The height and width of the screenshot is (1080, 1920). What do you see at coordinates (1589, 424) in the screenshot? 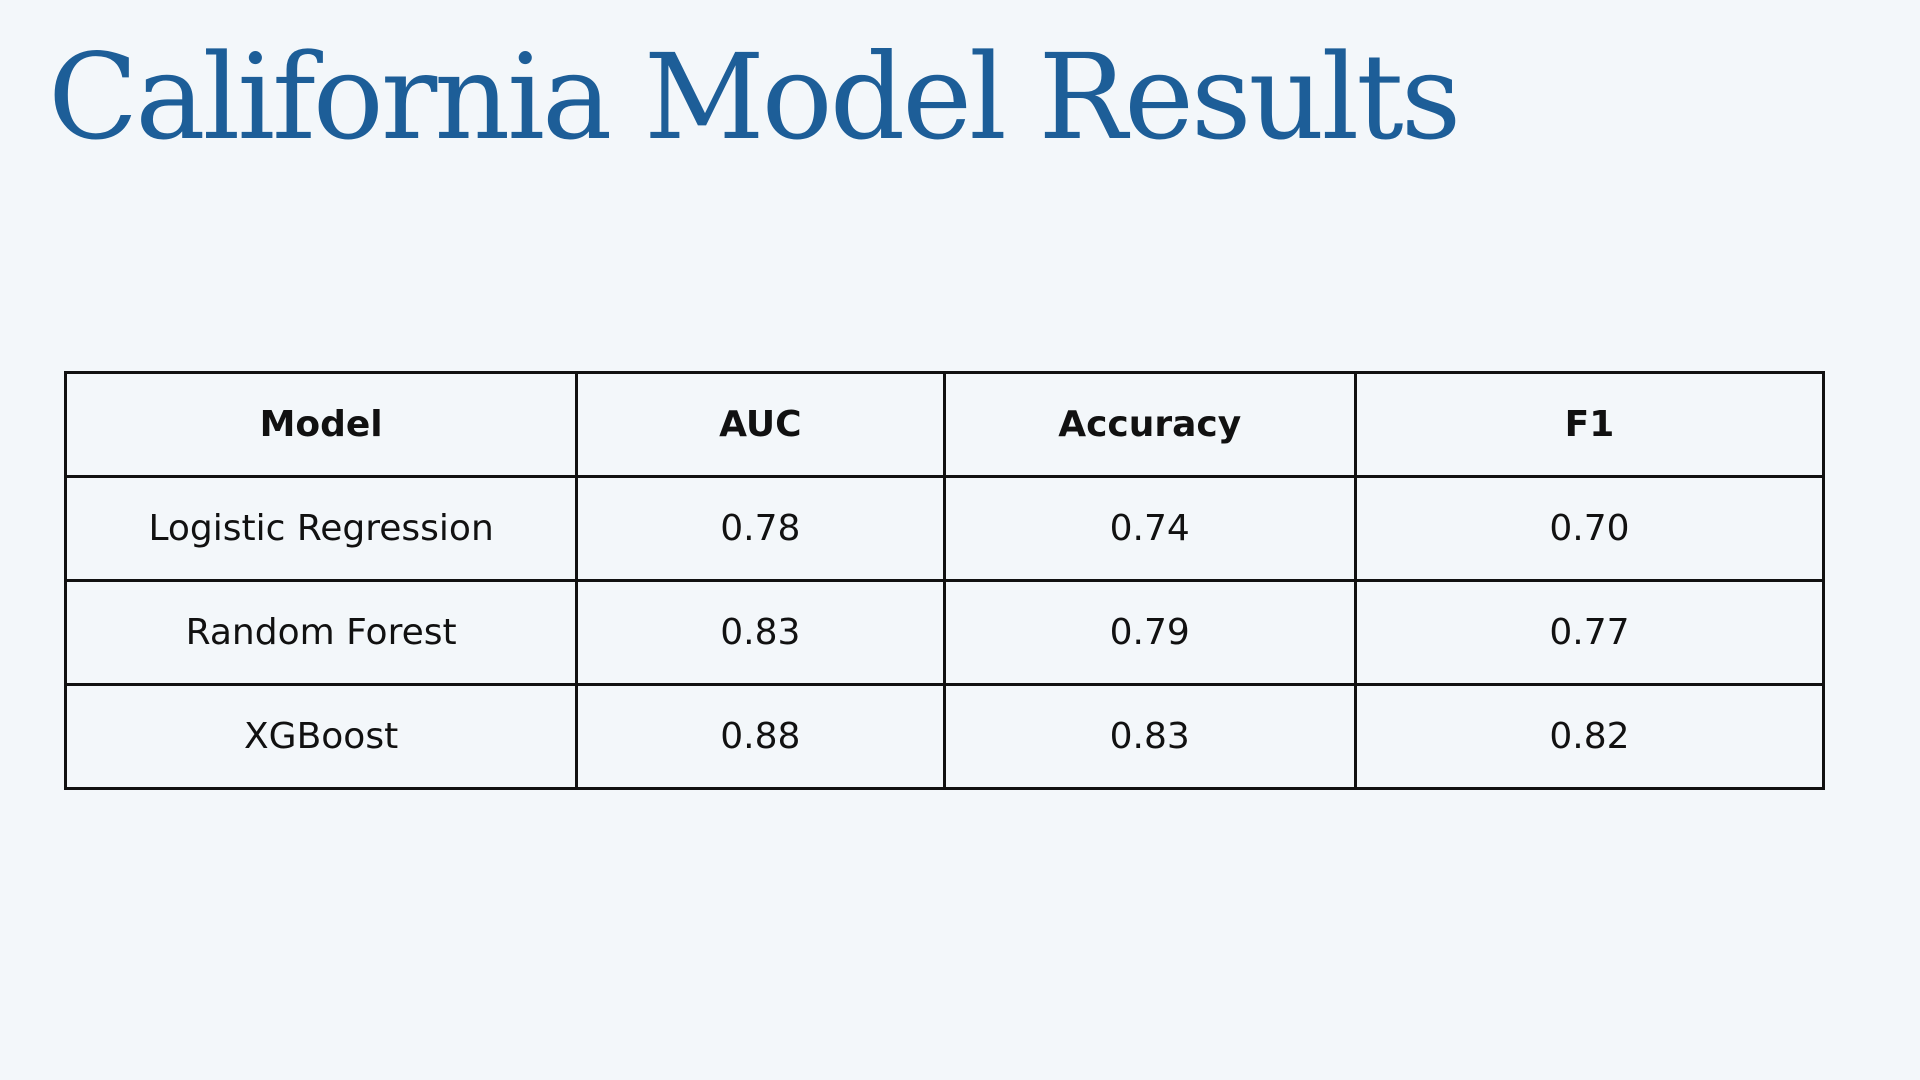
I see `header-cell: F1` at bounding box center [1589, 424].